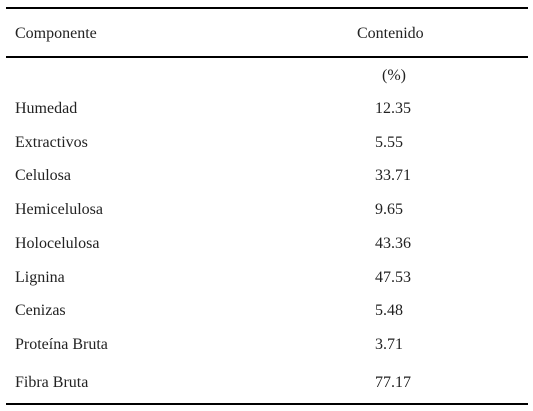 Image resolution: width=533 pixels, height=411 pixels. Describe the element at coordinates (389, 142) in the screenshot. I see `row-value: 5.55` at that location.